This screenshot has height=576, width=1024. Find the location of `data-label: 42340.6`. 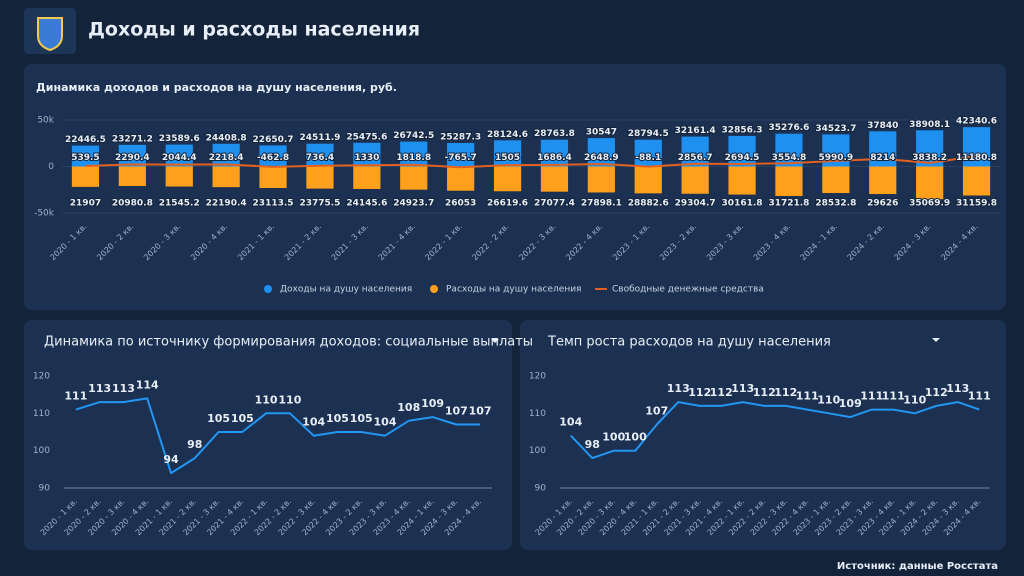

data-label: 42340.6 is located at coordinates (976, 122).